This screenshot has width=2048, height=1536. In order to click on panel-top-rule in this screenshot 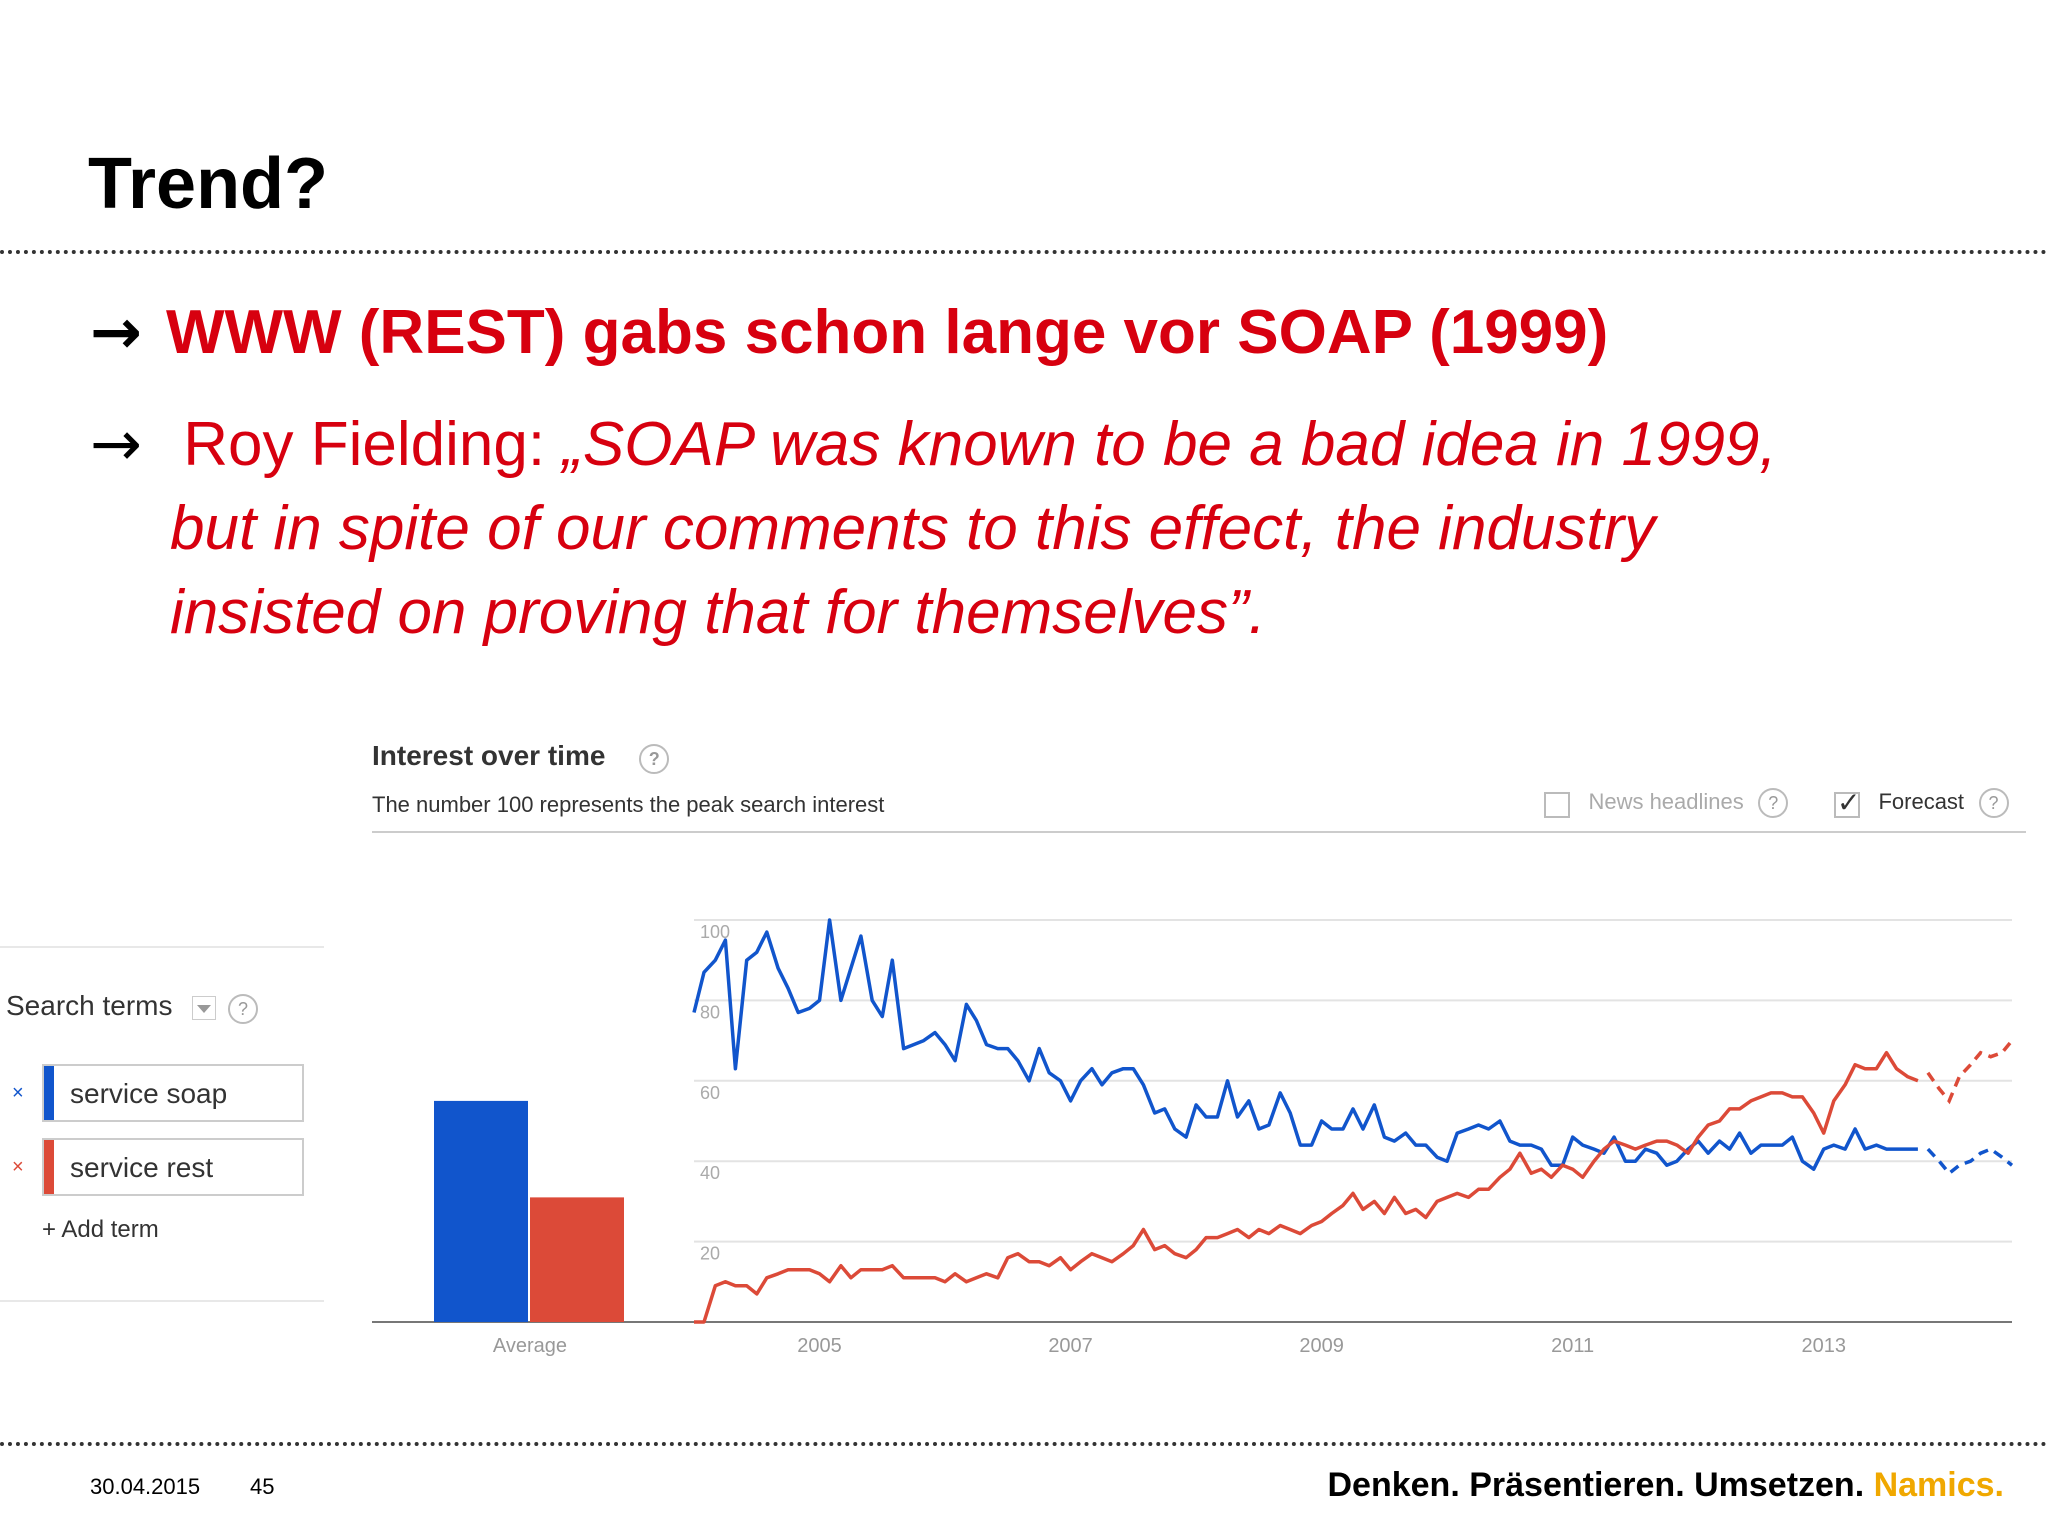, I will do `click(162, 947)`.